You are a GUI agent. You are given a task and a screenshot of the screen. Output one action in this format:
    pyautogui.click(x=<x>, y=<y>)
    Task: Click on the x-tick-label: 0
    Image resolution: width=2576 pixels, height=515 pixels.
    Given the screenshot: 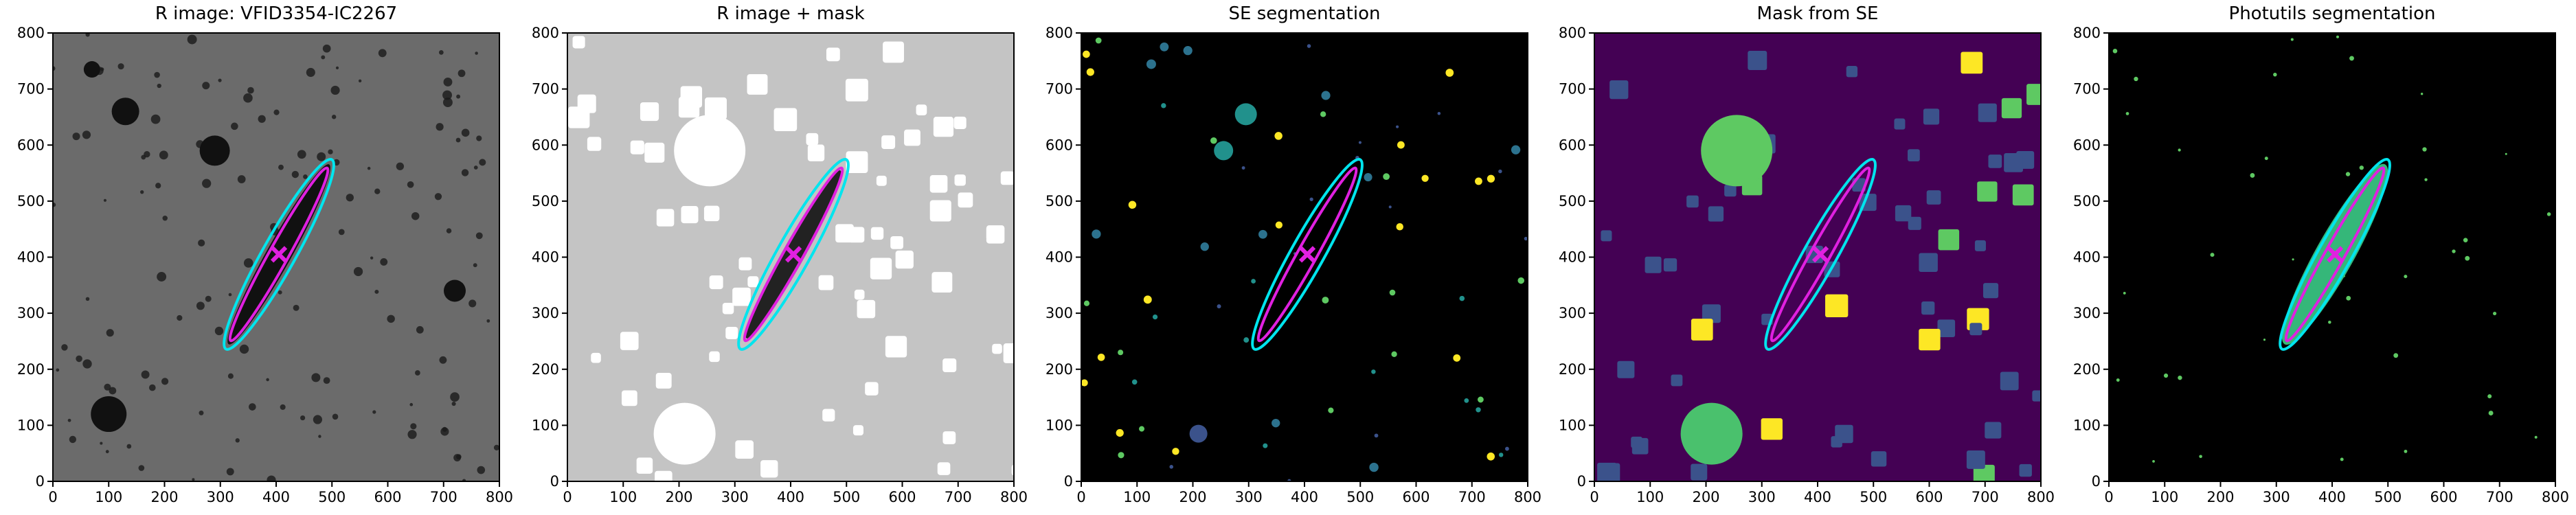 What is the action you would take?
    pyautogui.click(x=52, y=497)
    